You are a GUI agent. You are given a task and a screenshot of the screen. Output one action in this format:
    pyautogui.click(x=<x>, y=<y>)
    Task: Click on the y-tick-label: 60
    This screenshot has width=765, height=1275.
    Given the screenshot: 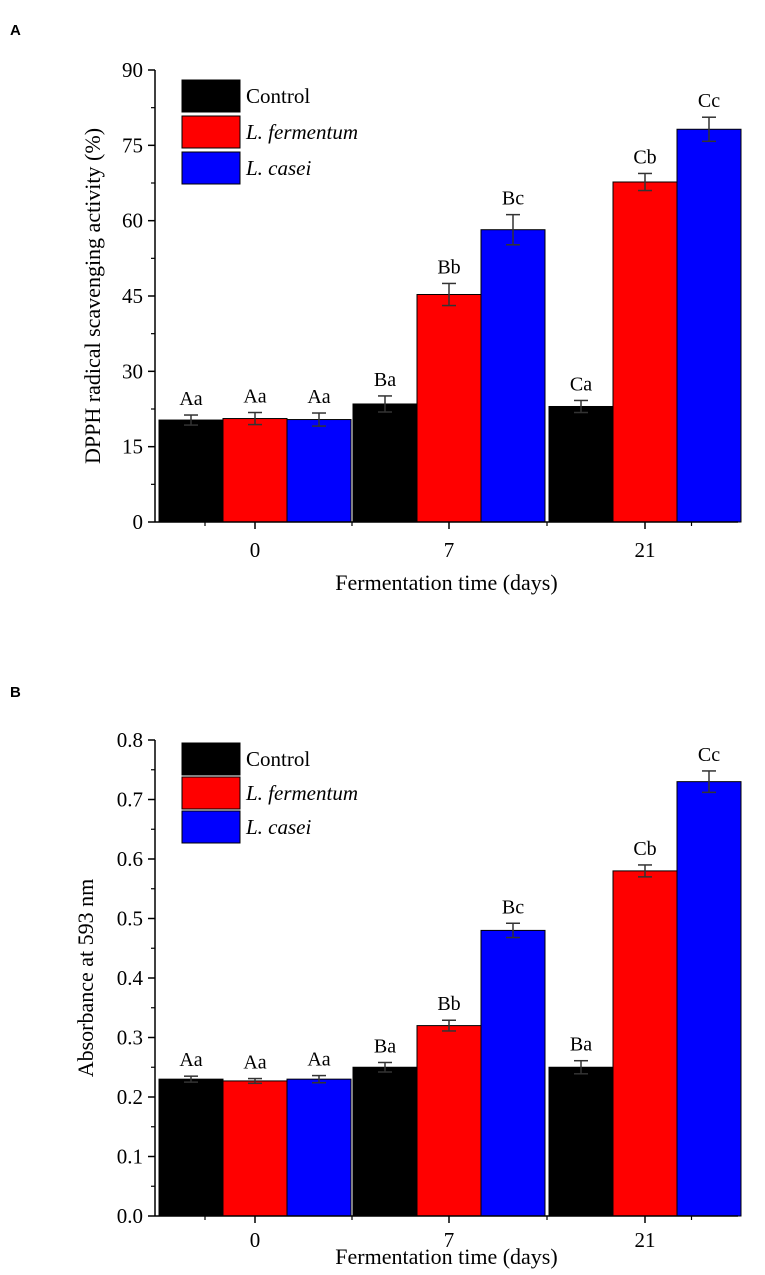 What is the action you would take?
    pyautogui.click(x=132, y=221)
    